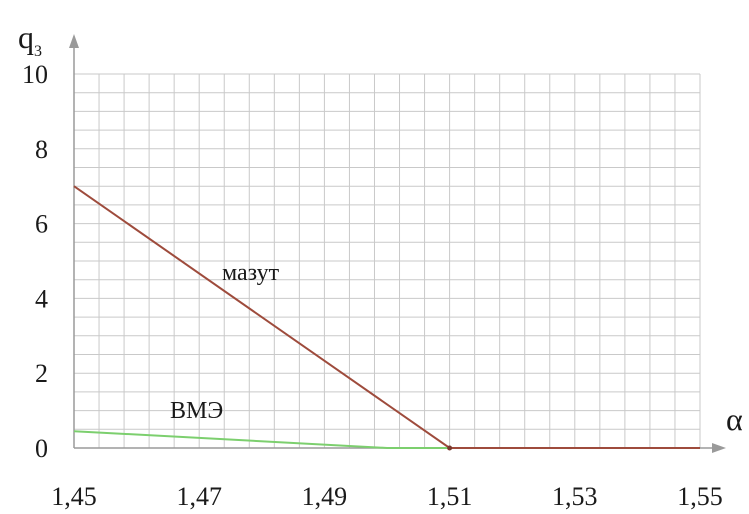  What do you see at coordinates (41, 149) in the screenshot?
I see `y-tick-label: 8` at bounding box center [41, 149].